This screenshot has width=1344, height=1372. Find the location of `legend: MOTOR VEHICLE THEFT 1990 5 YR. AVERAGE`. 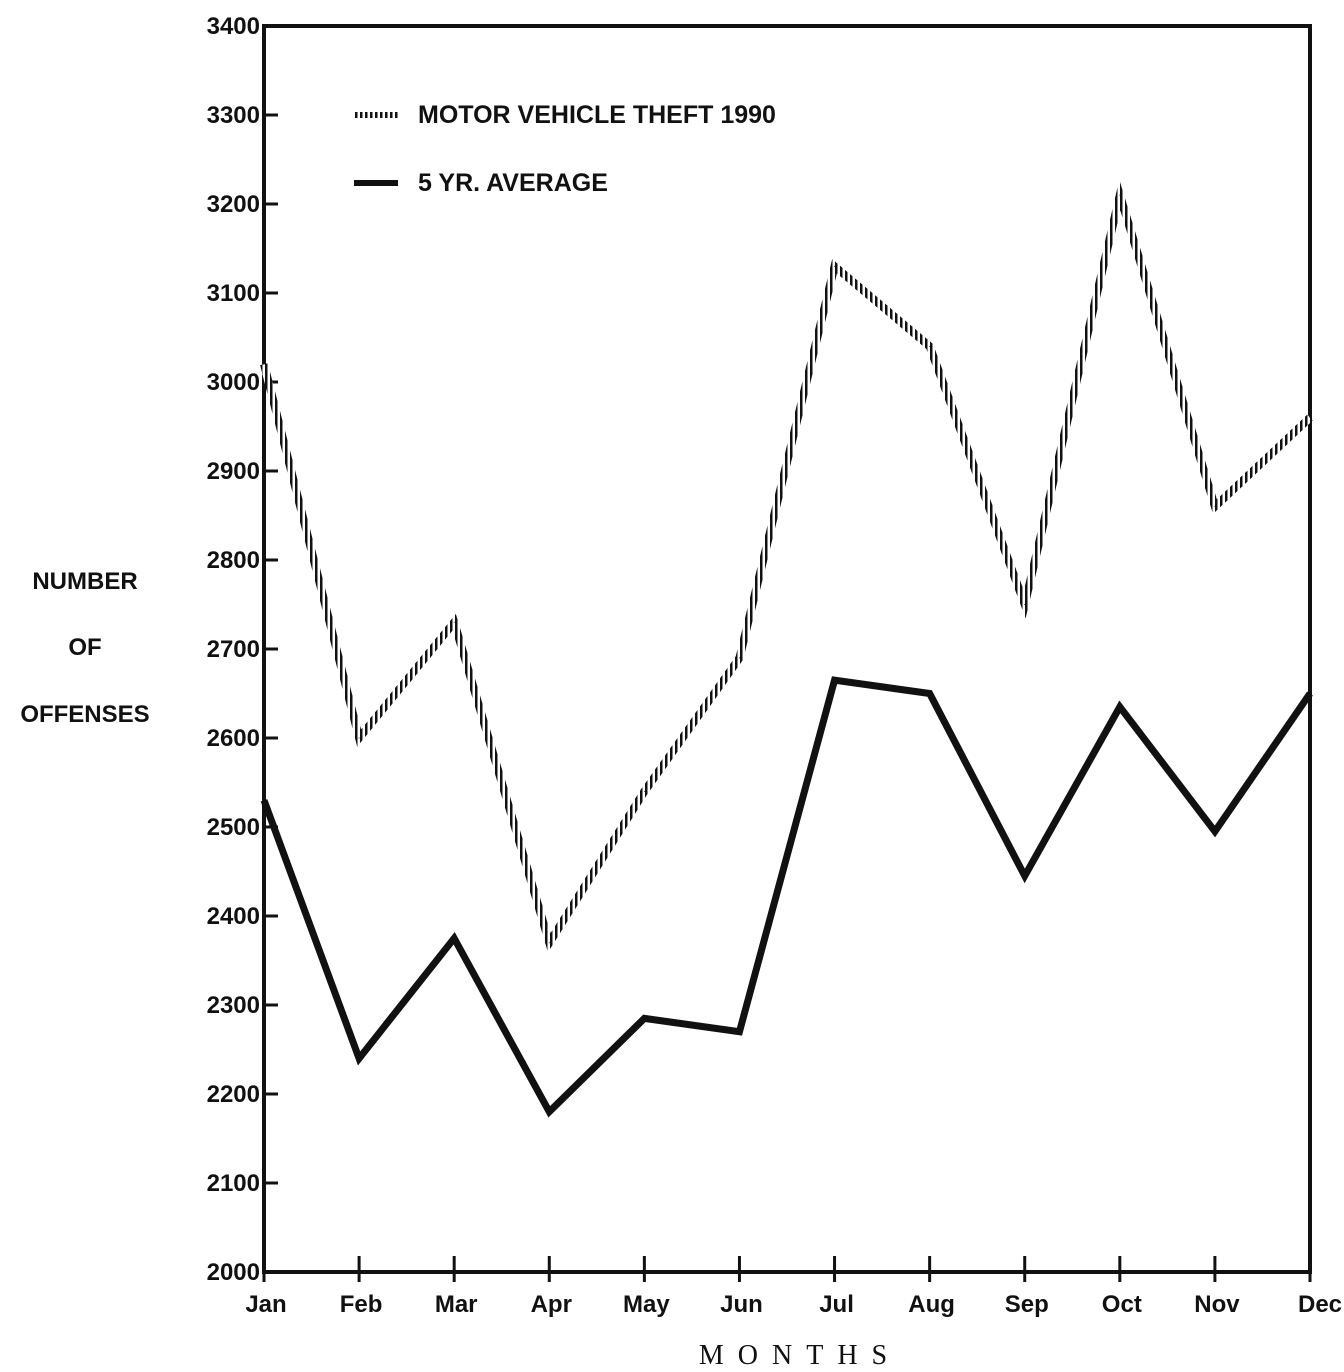

legend: MOTOR VEHICLE THEFT 1990 5 YR. AVERAGE is located at coordinates (565, 149).